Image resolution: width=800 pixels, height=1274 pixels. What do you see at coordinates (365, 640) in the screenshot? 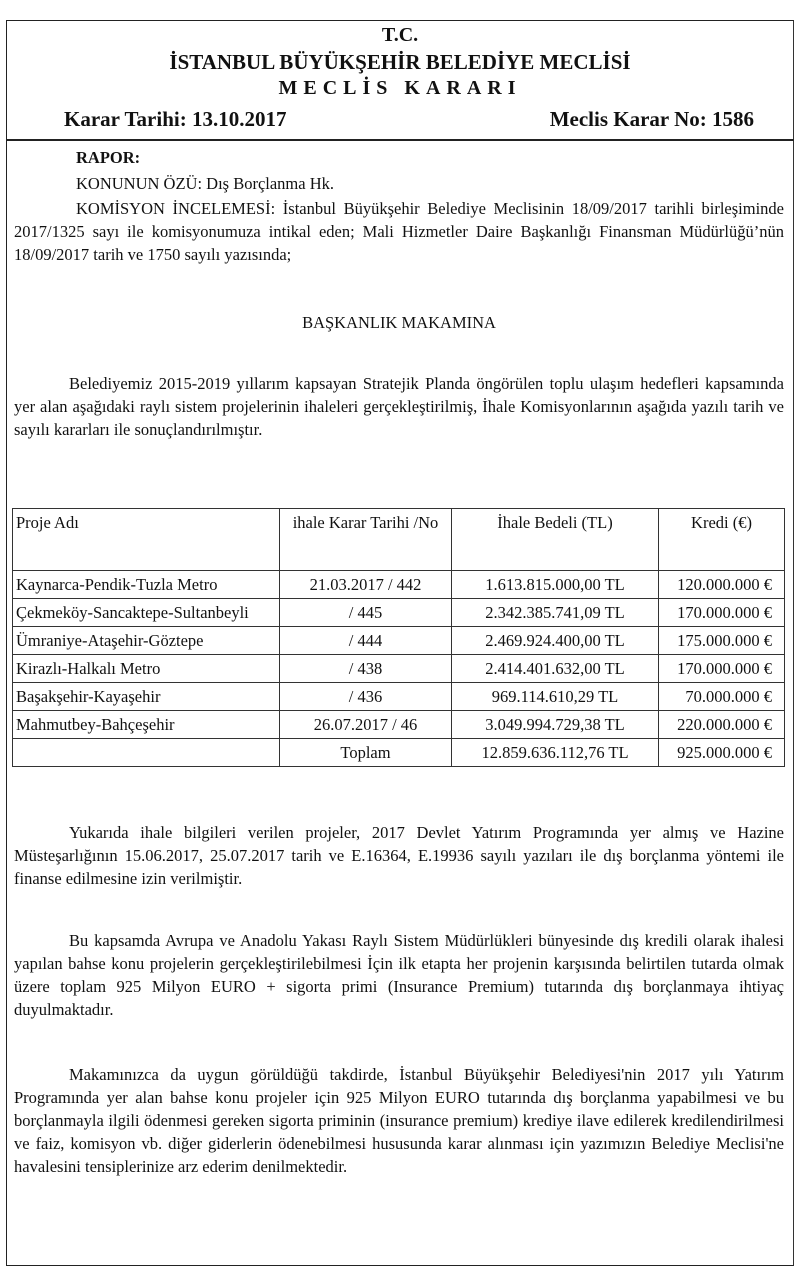
I see `tender-decision: / 444` at bounding box center [365, 640].